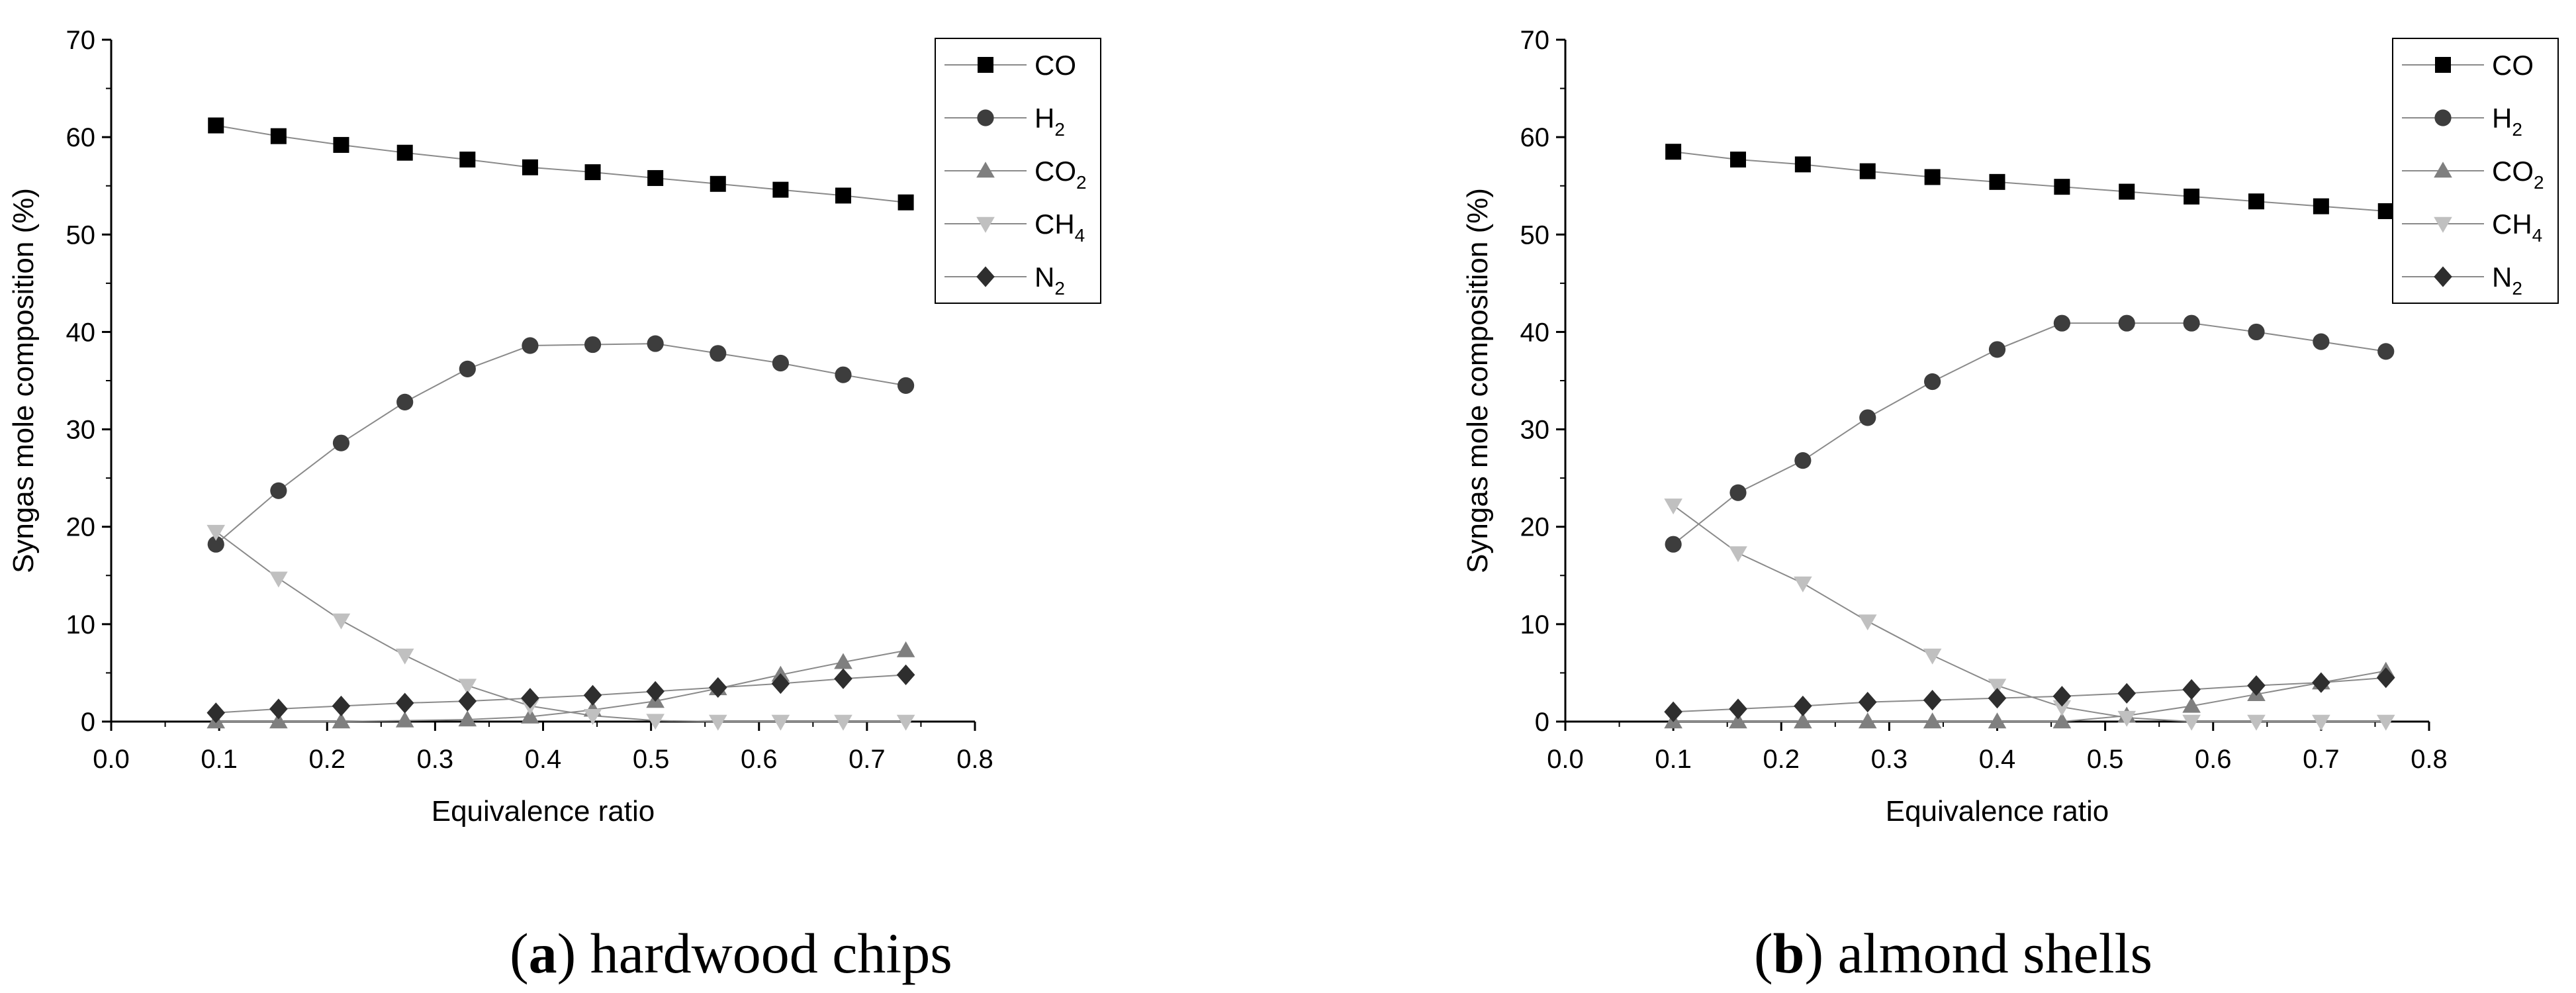 Image resolution: width=2576 pixels, height=993 pixels. Describe the element at coordinates (561, 694) in the screenshot. I see `series-line-n2` at that location.